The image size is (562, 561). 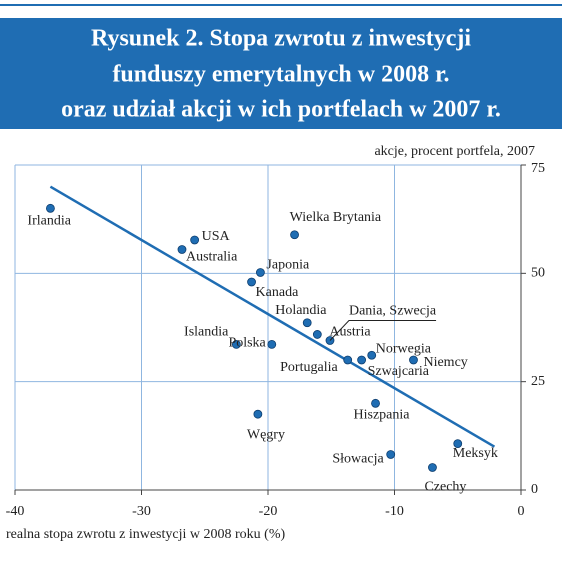 What do you see at coordinates (336, 217) in the screenshot?
I see `point-label: Wielka Brytania` at bounding box center [336, 217].